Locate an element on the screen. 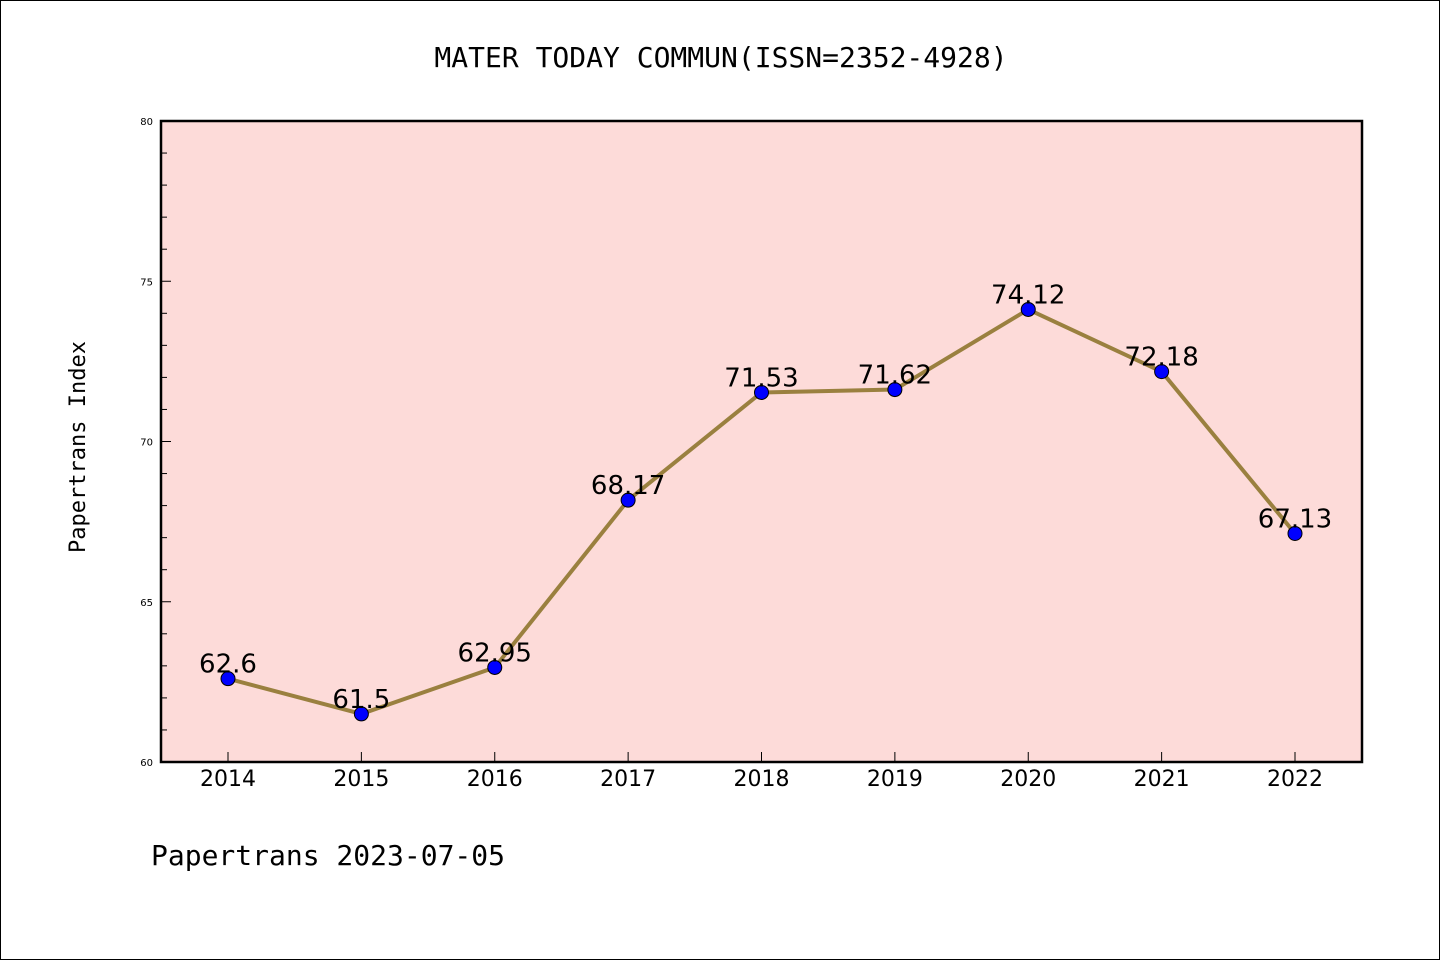 Image resolution: width=1440 pixels, height=961 pixels. data-label: 62.95 is located at coordinates (495, 653).